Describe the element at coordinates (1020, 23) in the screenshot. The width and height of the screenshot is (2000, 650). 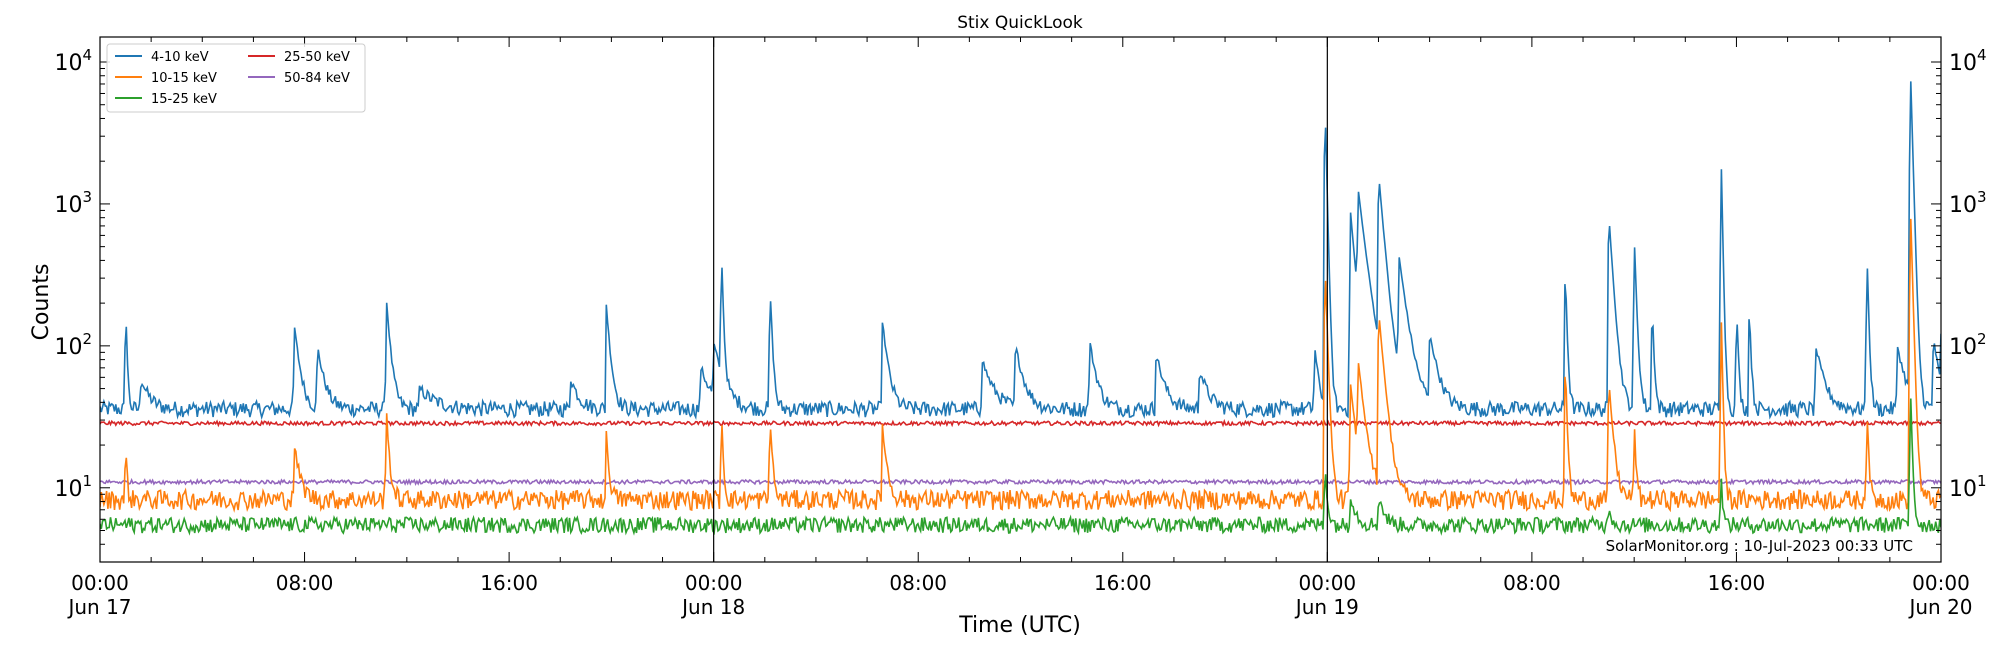
I see `chart-title: Stix QuickLook` at that location.